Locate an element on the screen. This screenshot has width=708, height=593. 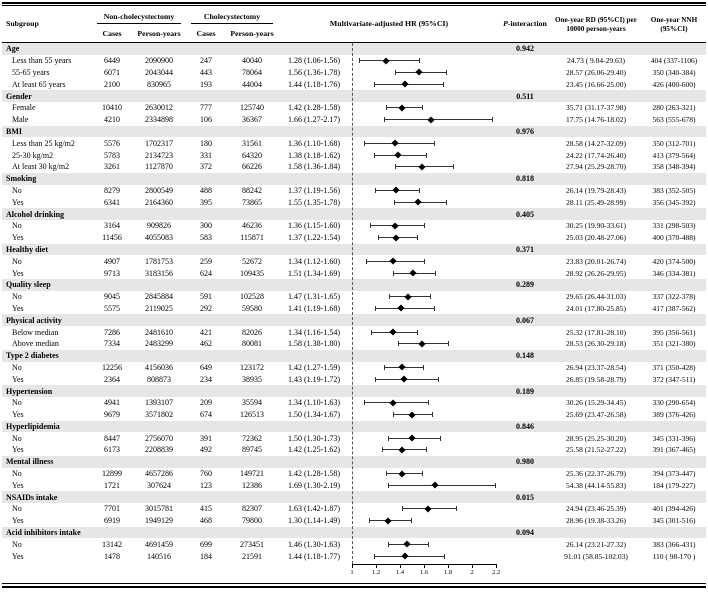
section-label: Hyperlipidemia is located at coordinates (33, 426).